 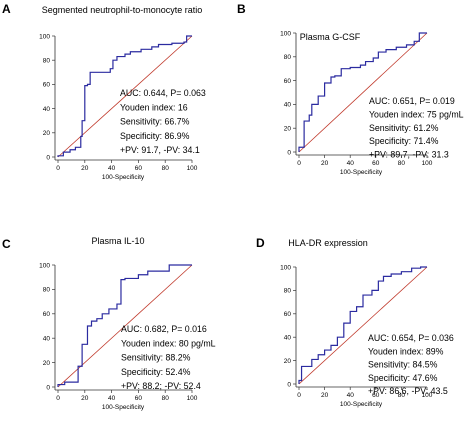 I want to click on stat-annotation: Specificity: 71.4%, so click(x=404, y=141).